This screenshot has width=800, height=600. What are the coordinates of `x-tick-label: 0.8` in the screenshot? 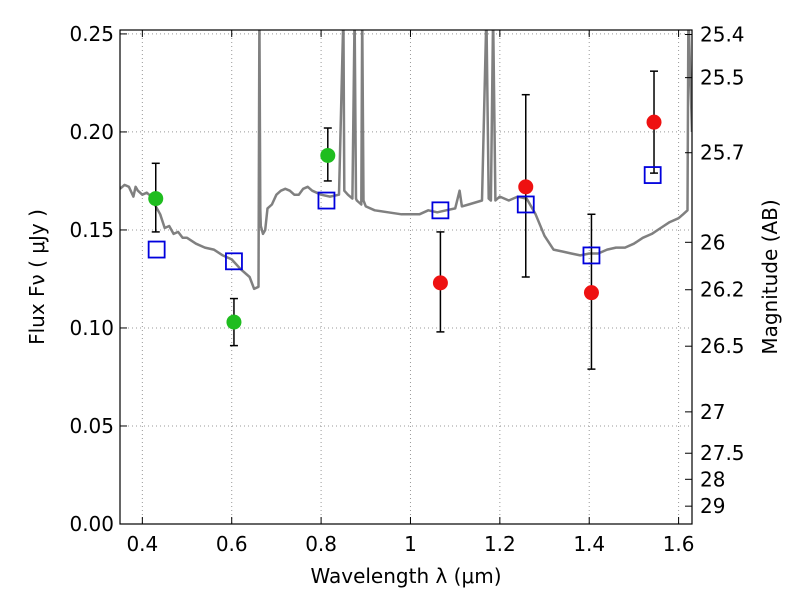 It's located at (321, 544).